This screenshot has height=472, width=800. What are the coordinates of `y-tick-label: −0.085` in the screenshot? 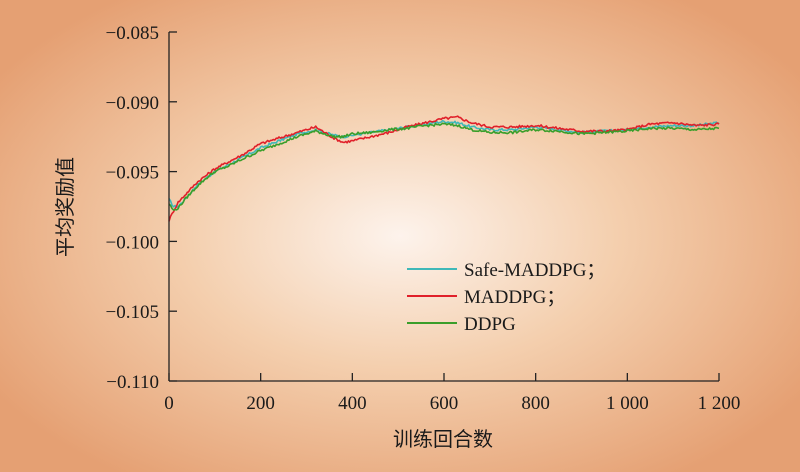 It's located at (132, 33).